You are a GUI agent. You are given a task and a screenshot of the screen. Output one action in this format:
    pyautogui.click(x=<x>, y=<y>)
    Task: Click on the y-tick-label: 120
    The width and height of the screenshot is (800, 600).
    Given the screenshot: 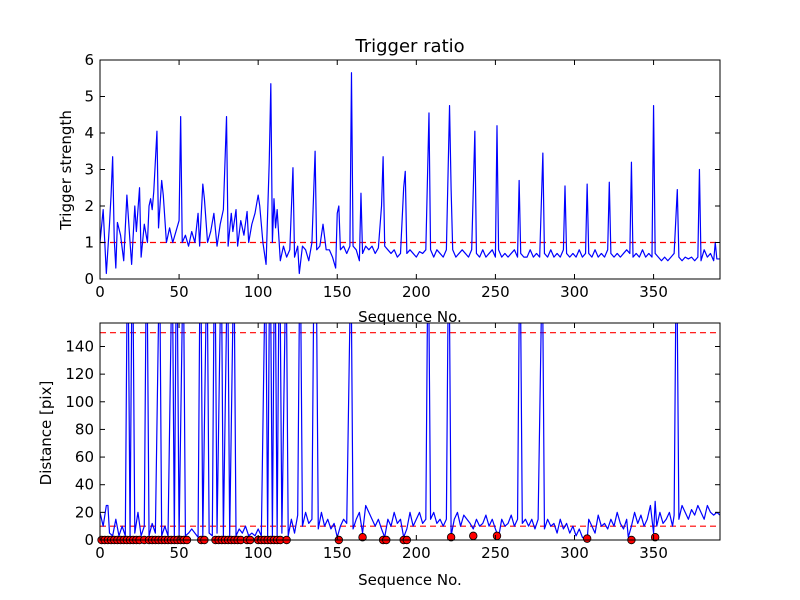 What is the action you would take?
    pyautogui.click(x=79, y=374)
    